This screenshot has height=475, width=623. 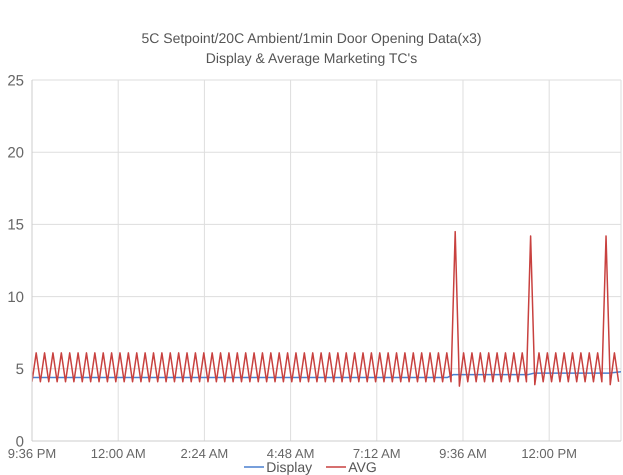 I want to click on x-tick-label: 12:00 AM, so click(x=118, y=454).